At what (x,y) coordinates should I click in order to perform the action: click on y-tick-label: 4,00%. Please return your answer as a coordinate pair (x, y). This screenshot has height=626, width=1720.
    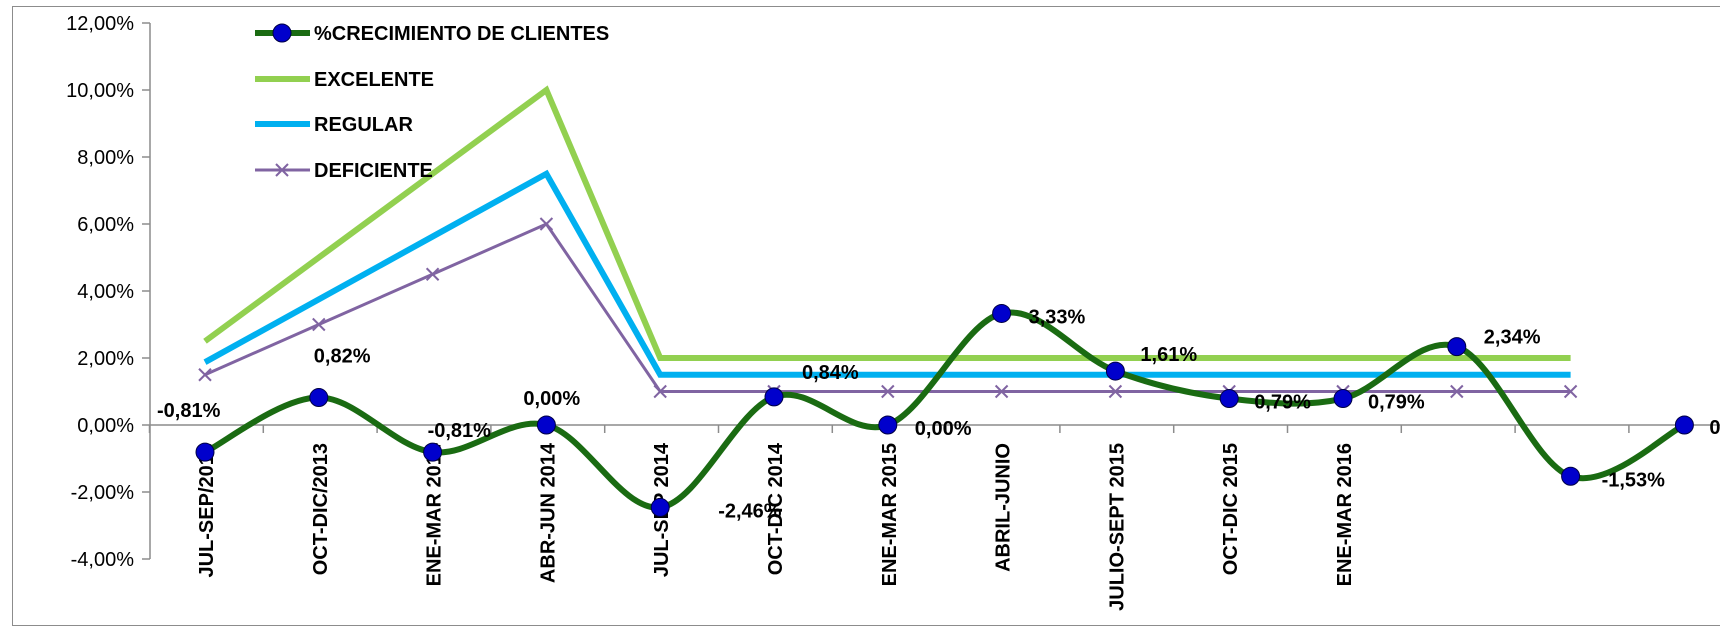
    Looking at the image, I should click on (105, 292).